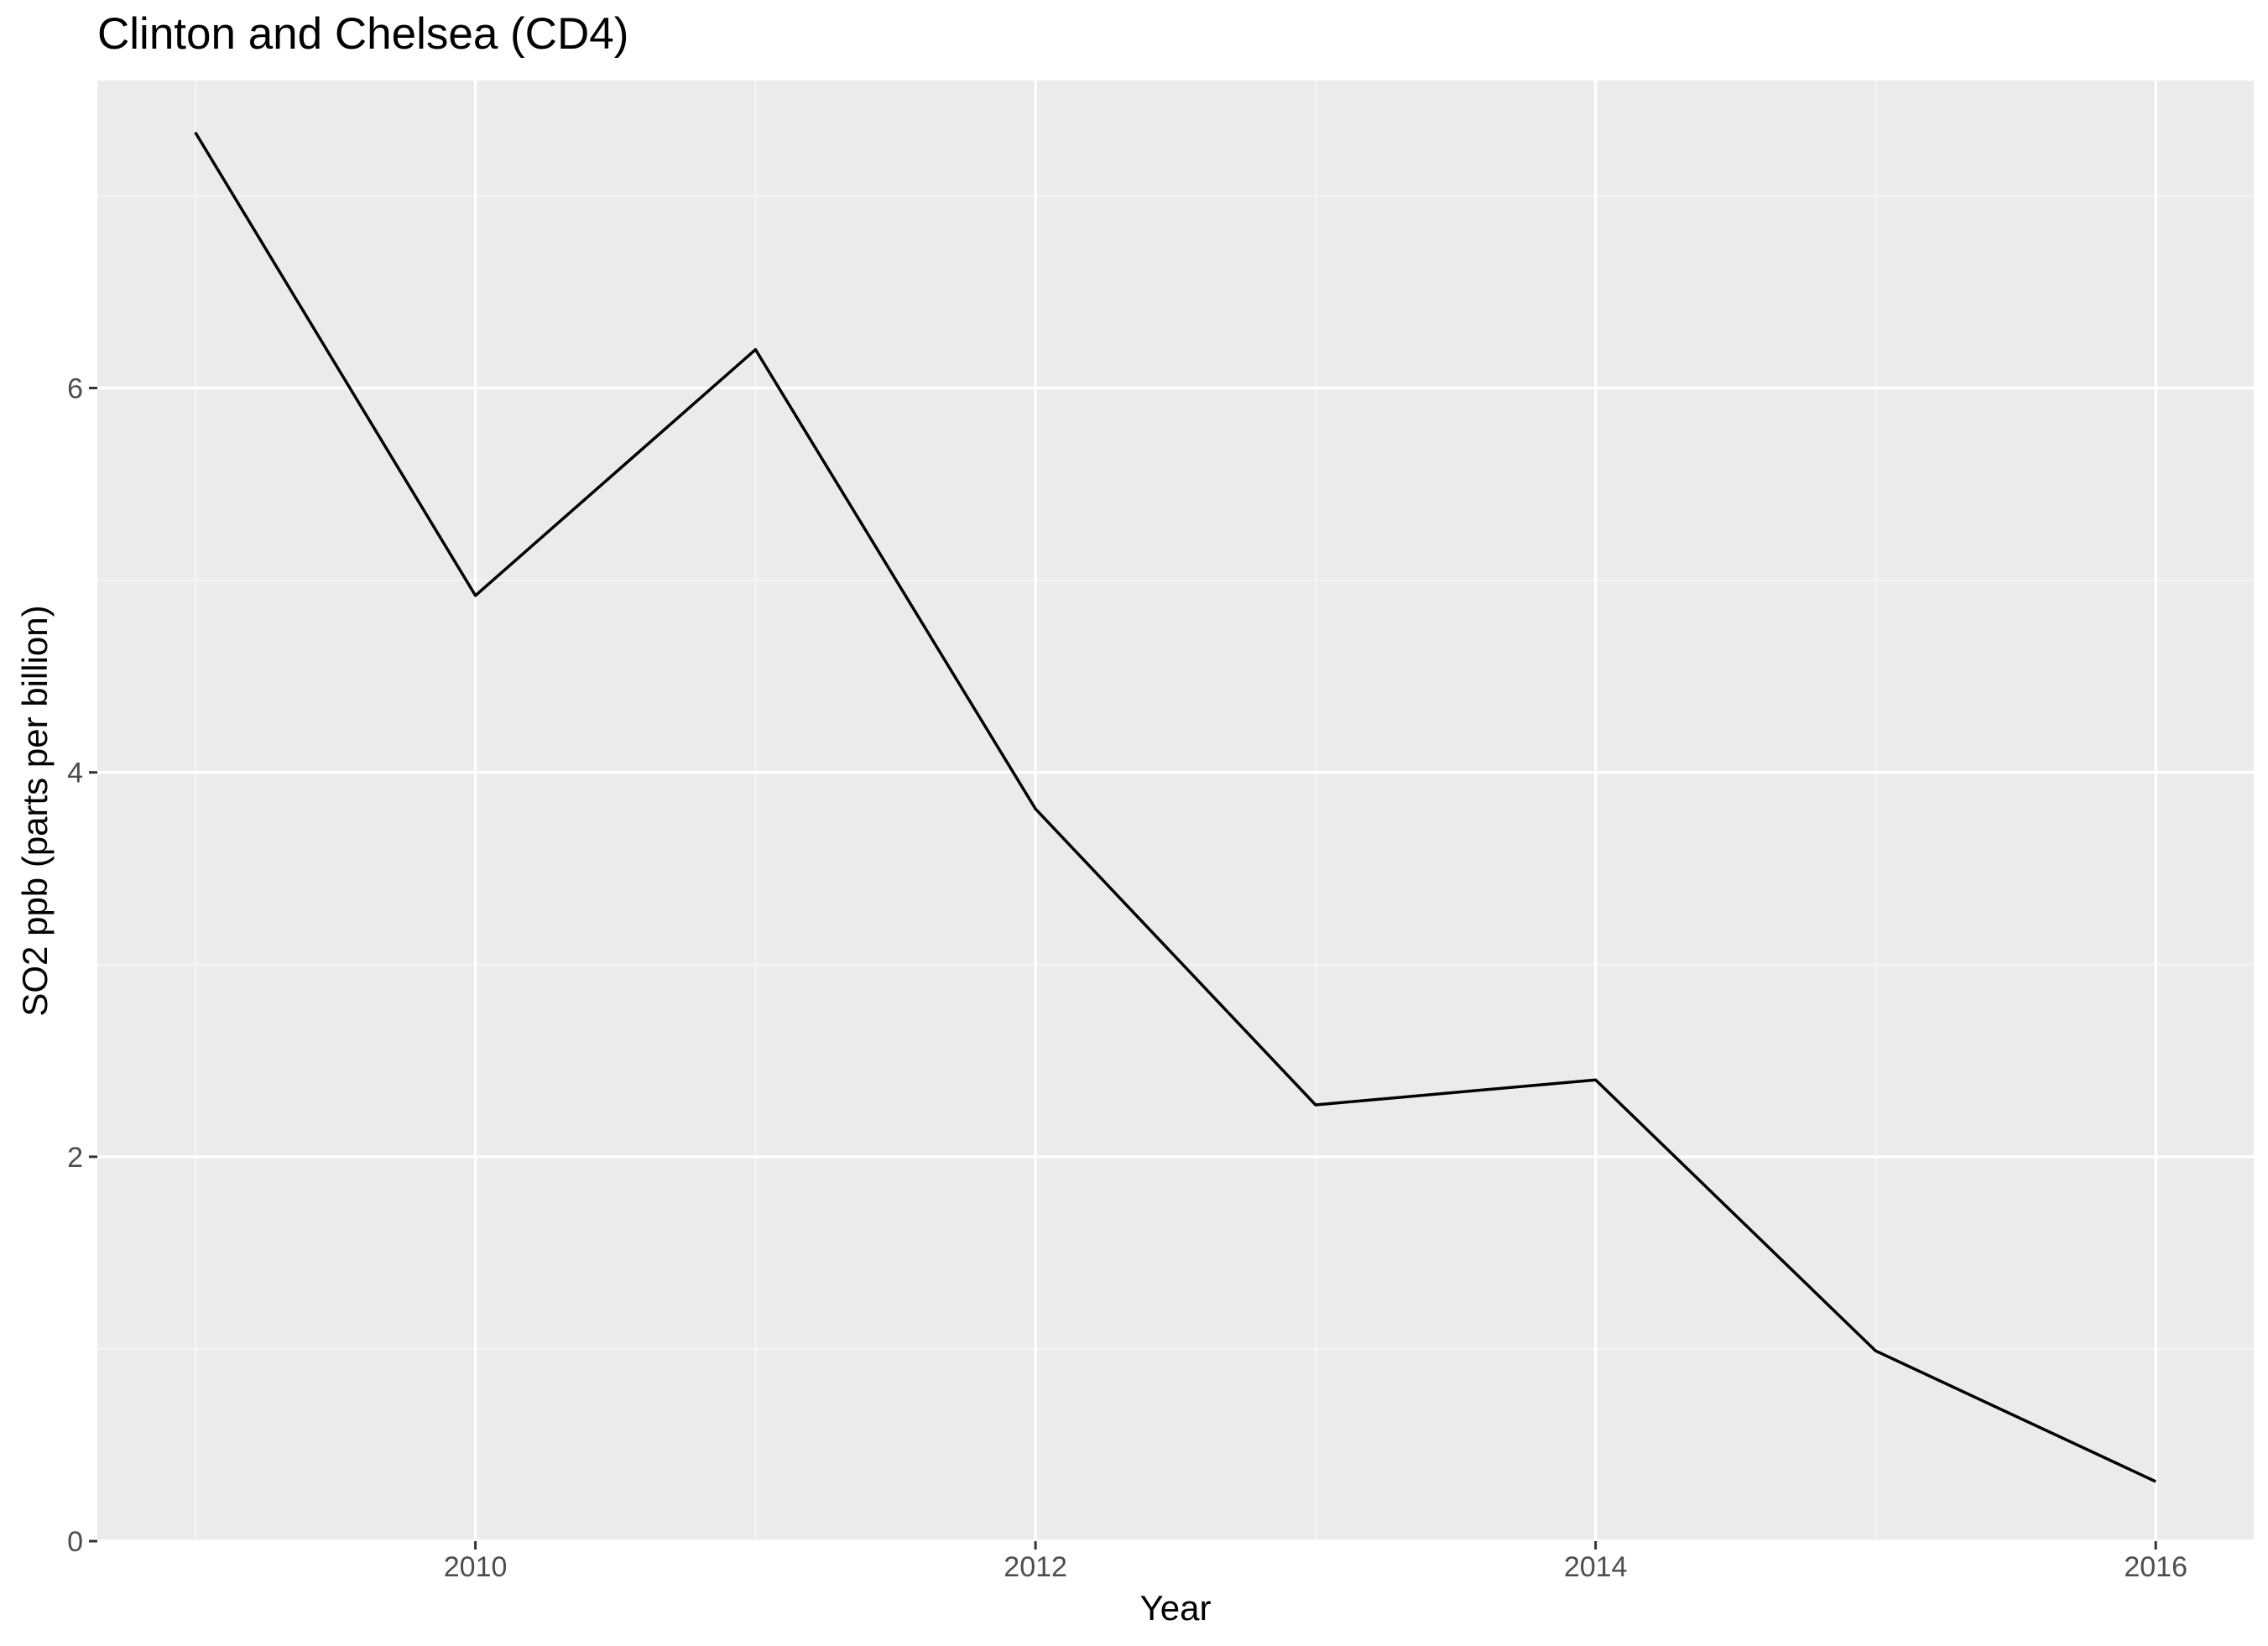 This screenshot has height=1646, width=2268. I want to click on y-tick-label: 0, so click(75, 1542).